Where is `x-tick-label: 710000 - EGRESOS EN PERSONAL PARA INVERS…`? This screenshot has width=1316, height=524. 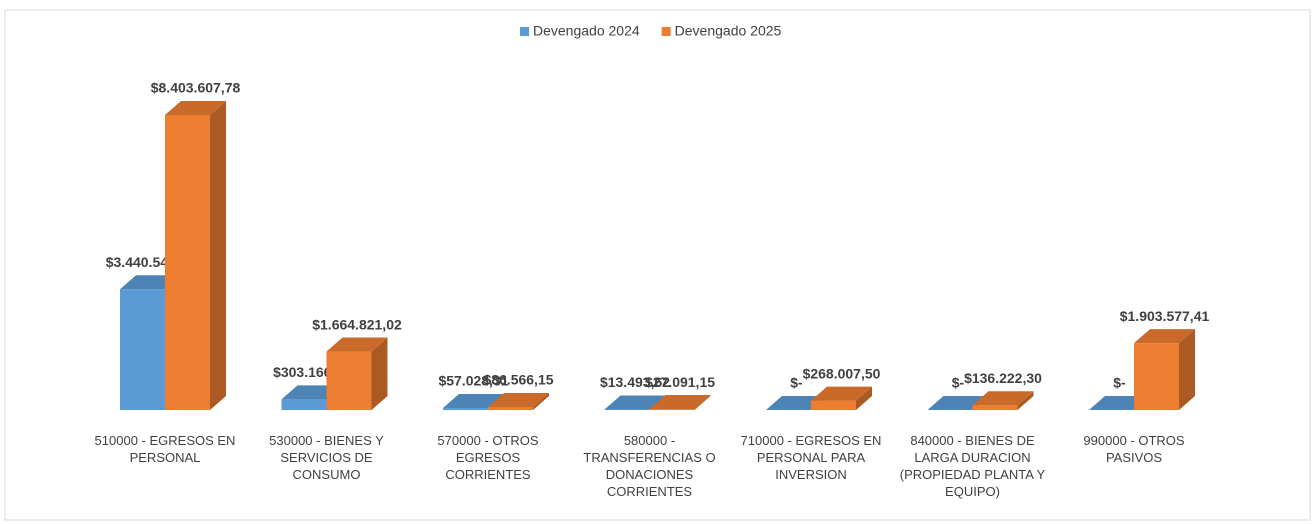 x-tick-label: 710000 - EGRESOS EN PERSONAL PARA INVERS… is located at coordinates (811, 457).